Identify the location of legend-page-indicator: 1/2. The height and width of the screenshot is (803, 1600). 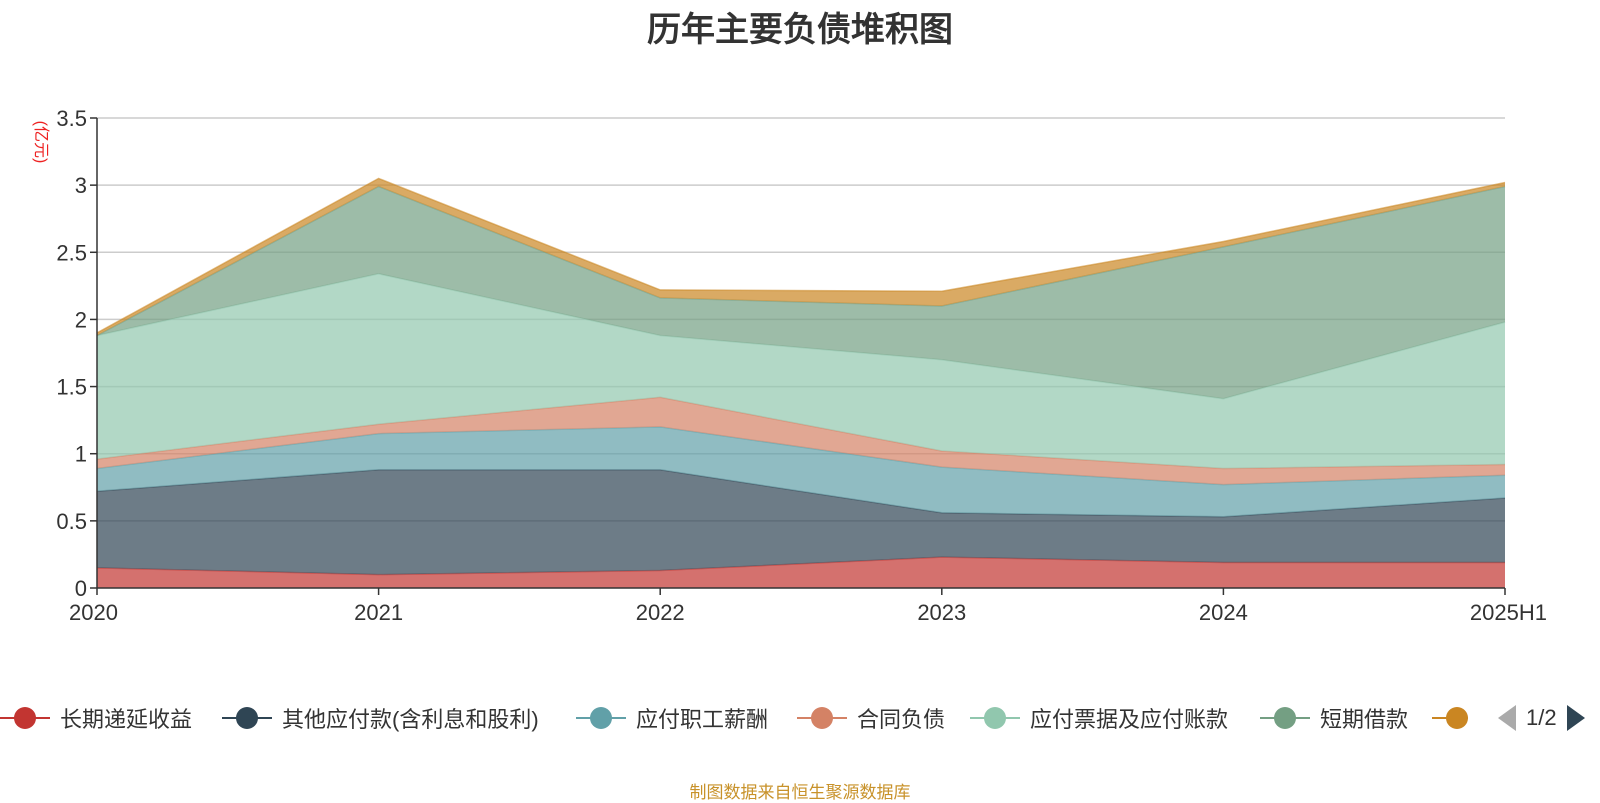
(1541, 717).